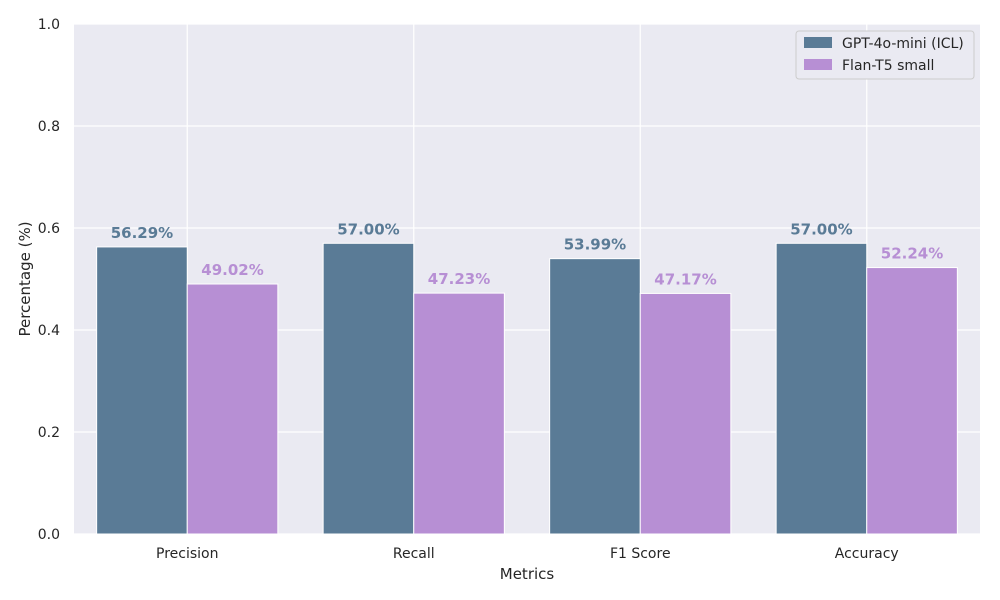 The width and height of the screenshot is (1000, 600). I want to click on legend-label-flan-t5-small: Flan-T5 small, so click(888, 66).